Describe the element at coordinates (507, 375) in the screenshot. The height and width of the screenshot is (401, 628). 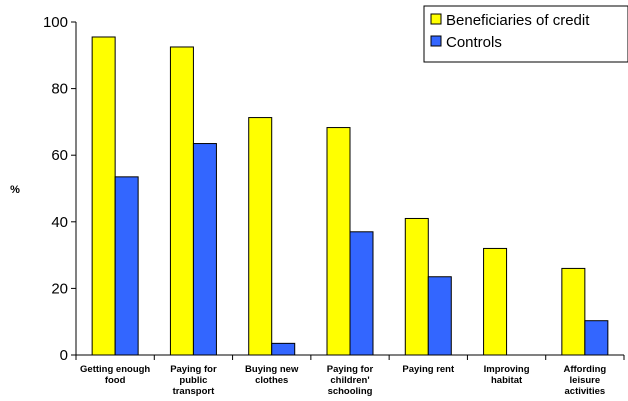
I see `x-tick-label: Improving habitat` at that location.